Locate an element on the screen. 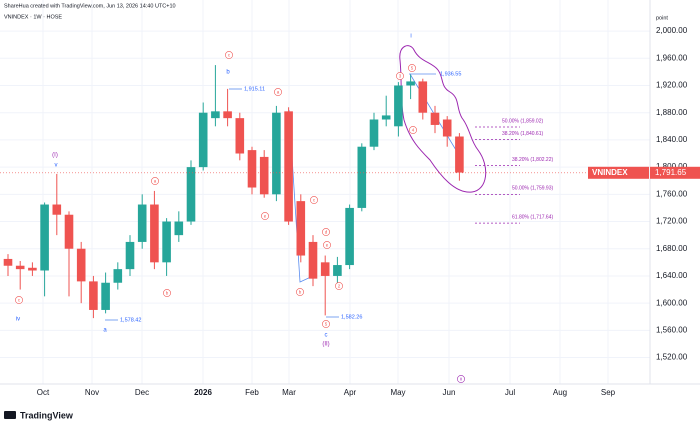  wave-label: iv is located at coordinates (18, 320).